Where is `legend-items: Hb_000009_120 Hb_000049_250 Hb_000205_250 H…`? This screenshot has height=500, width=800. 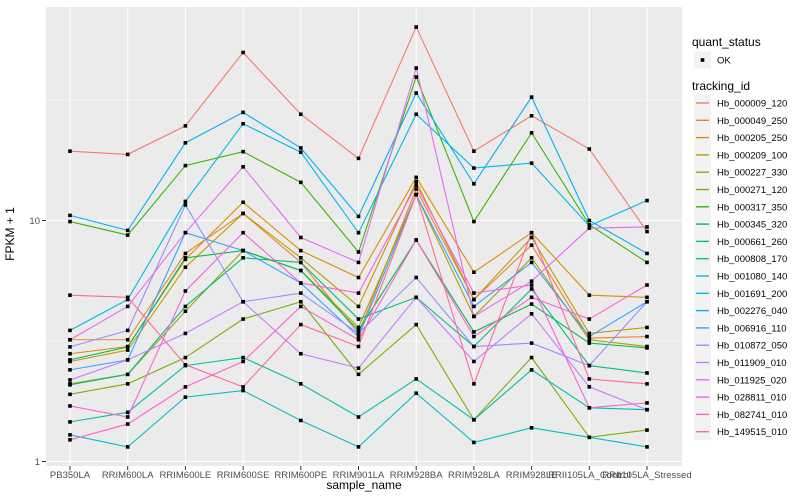 legend-items: Hb_000009_120 Hb_000049_250 Hb_000205_250 H… is located at coordinates (740, 267).